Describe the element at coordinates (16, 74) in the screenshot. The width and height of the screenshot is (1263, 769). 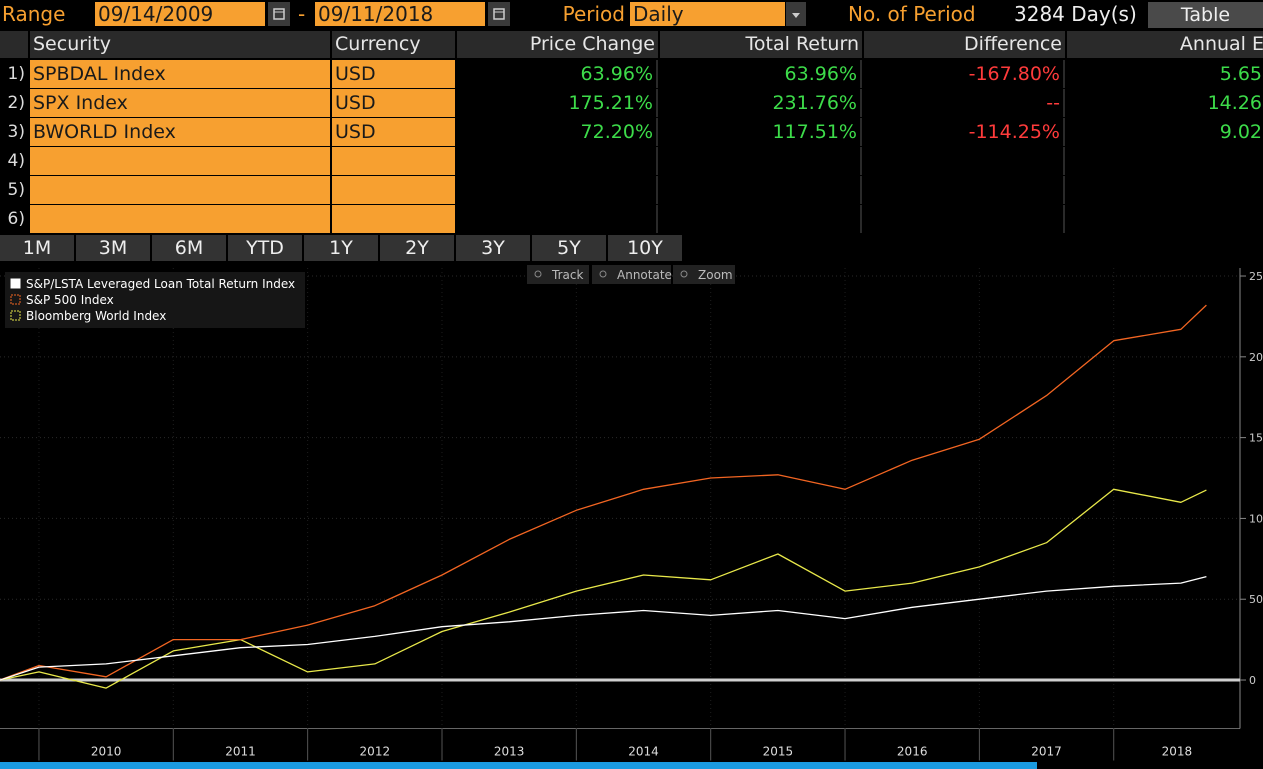
I see `row-number: 1)` at that location.